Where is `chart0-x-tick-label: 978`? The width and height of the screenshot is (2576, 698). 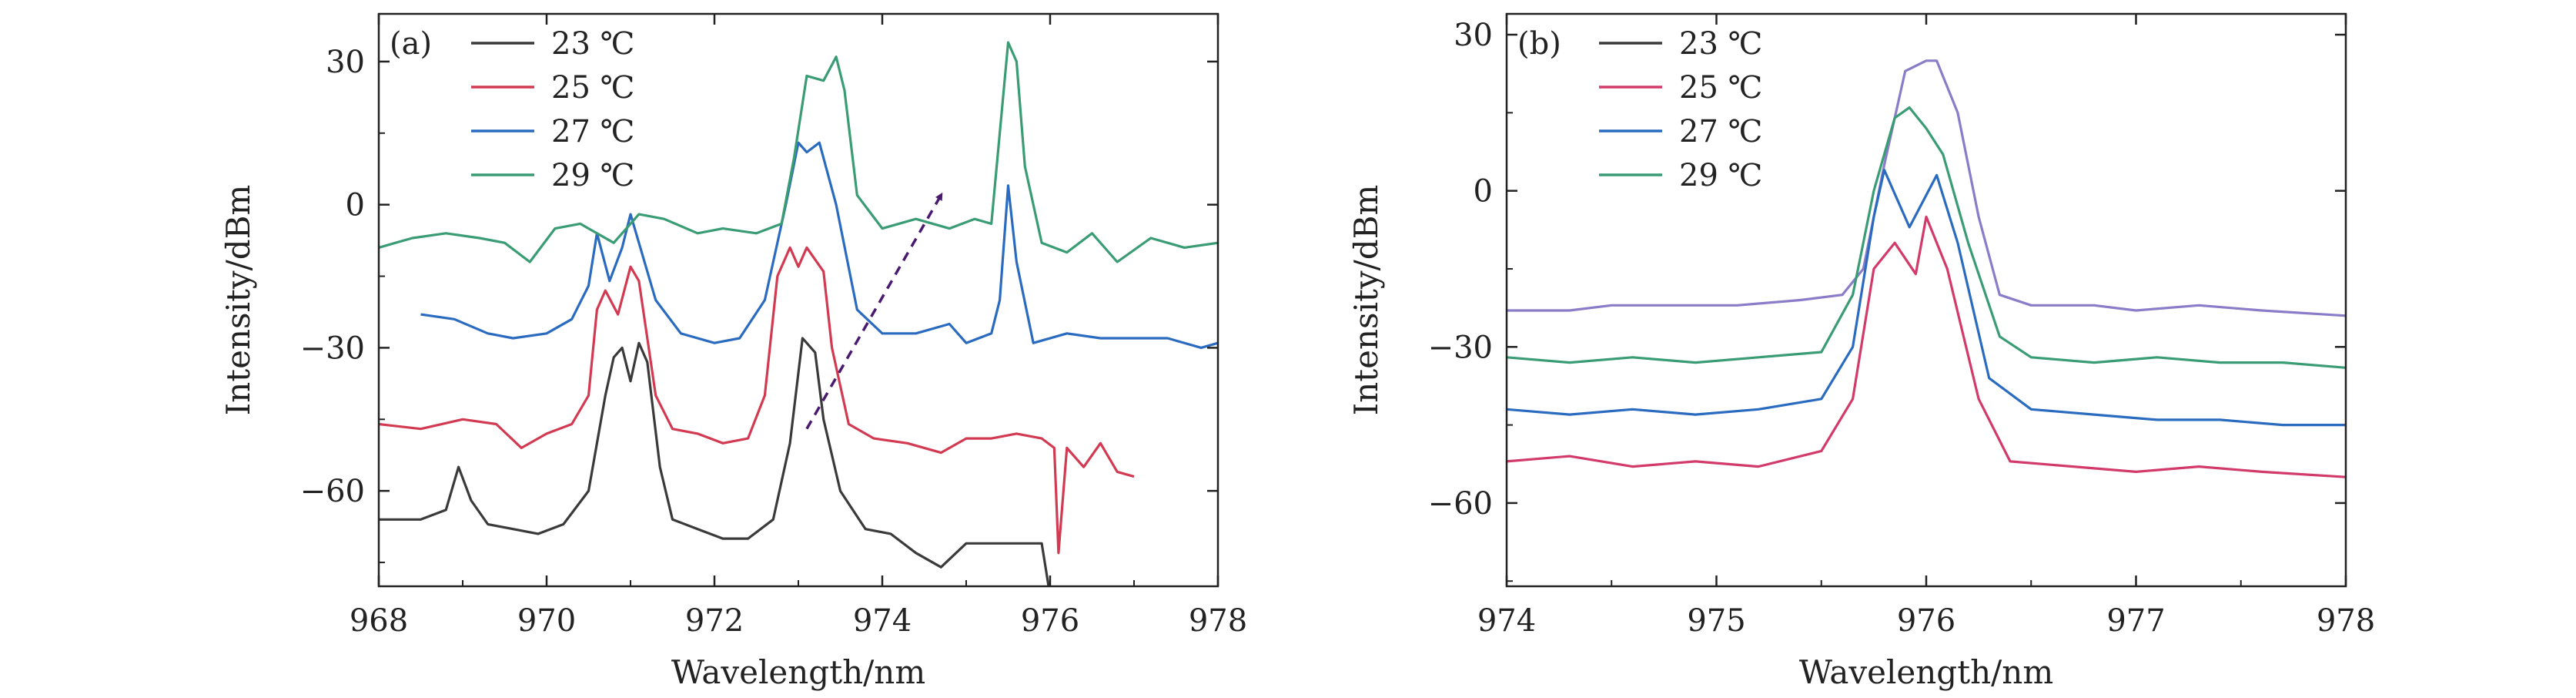 chart0-x-tick-label: 978 is located at coordinates (1218, 621).